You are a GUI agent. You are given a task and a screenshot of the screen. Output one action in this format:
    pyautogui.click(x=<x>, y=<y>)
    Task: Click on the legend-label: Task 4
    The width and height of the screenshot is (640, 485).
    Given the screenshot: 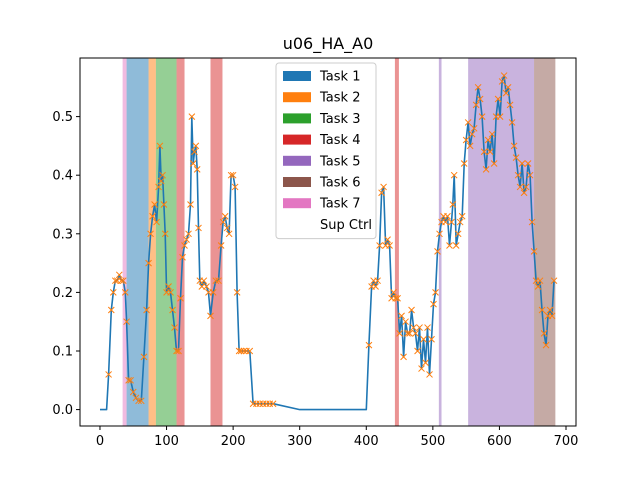 What is the action you would take?
    pyautogui.click(x=339, y=140)
    